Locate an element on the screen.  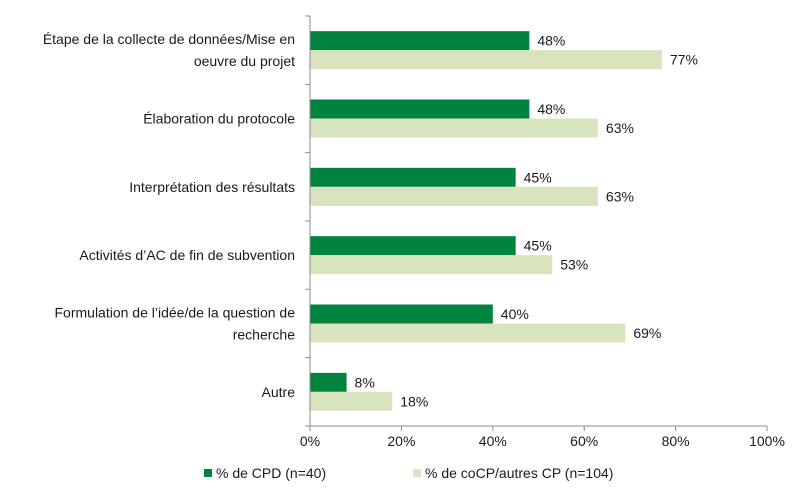
value-label-cpd-0: 48% is located at coordinates (551, 41).